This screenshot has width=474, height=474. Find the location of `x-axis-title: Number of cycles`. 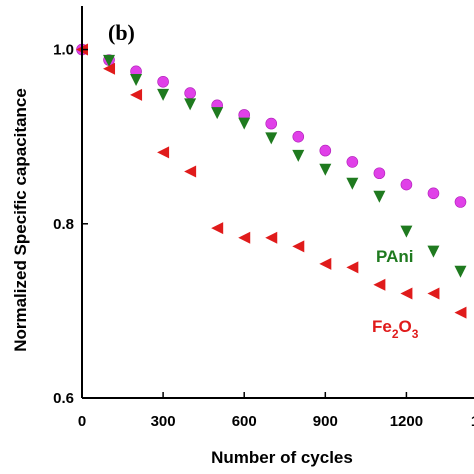

x-axis-title: Number of cycles is located at coordinates (282, 457).